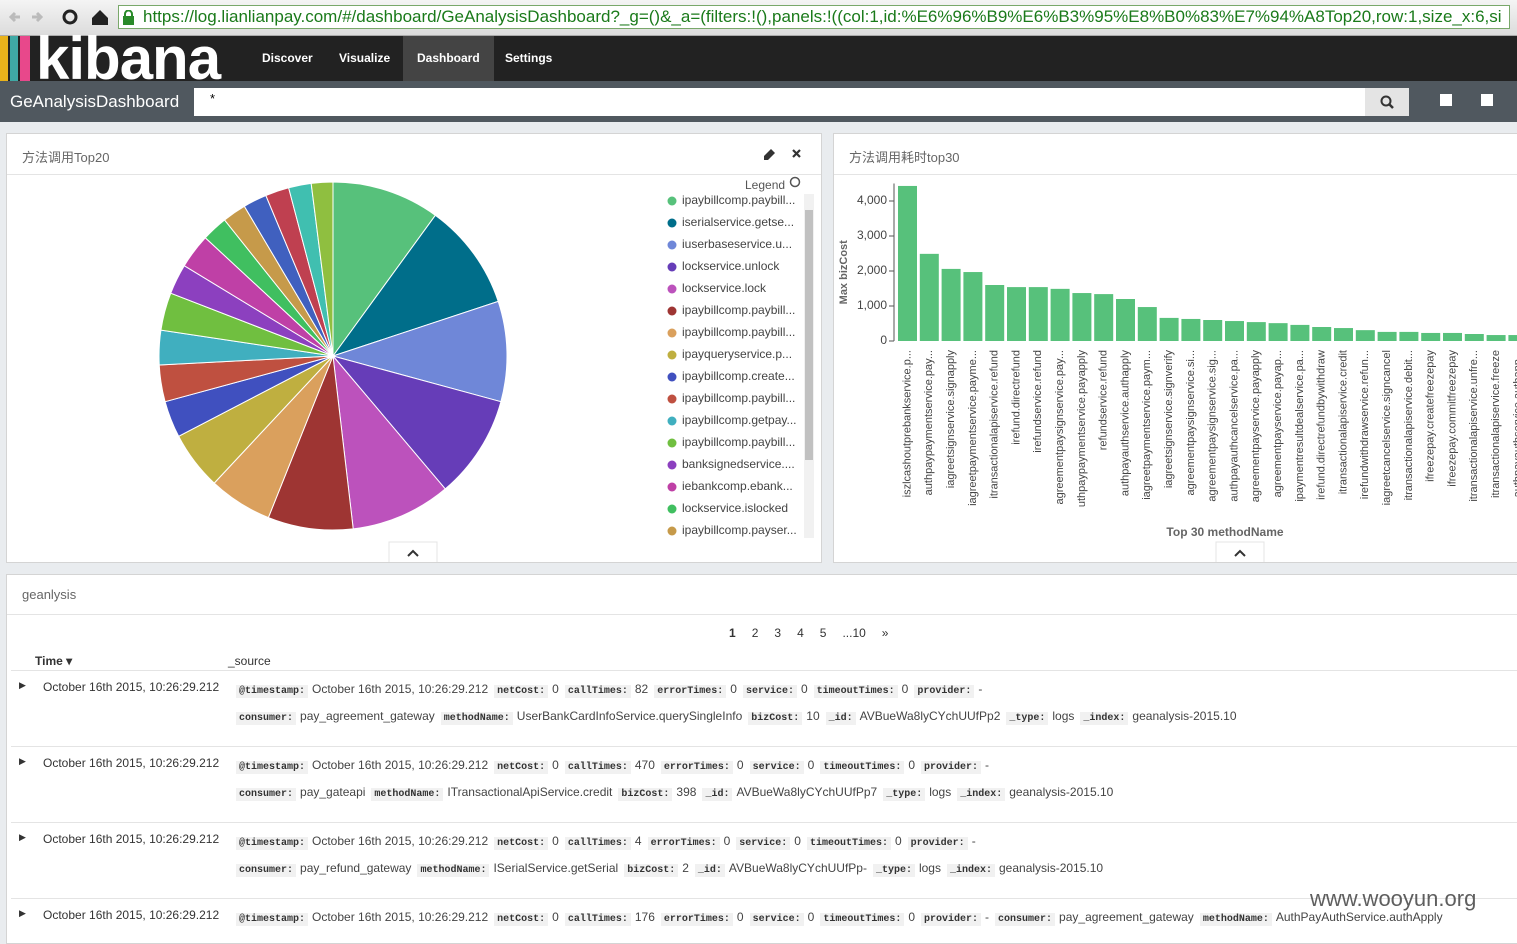  I want to click on nav-item: Dashboard, so click(448, 58).